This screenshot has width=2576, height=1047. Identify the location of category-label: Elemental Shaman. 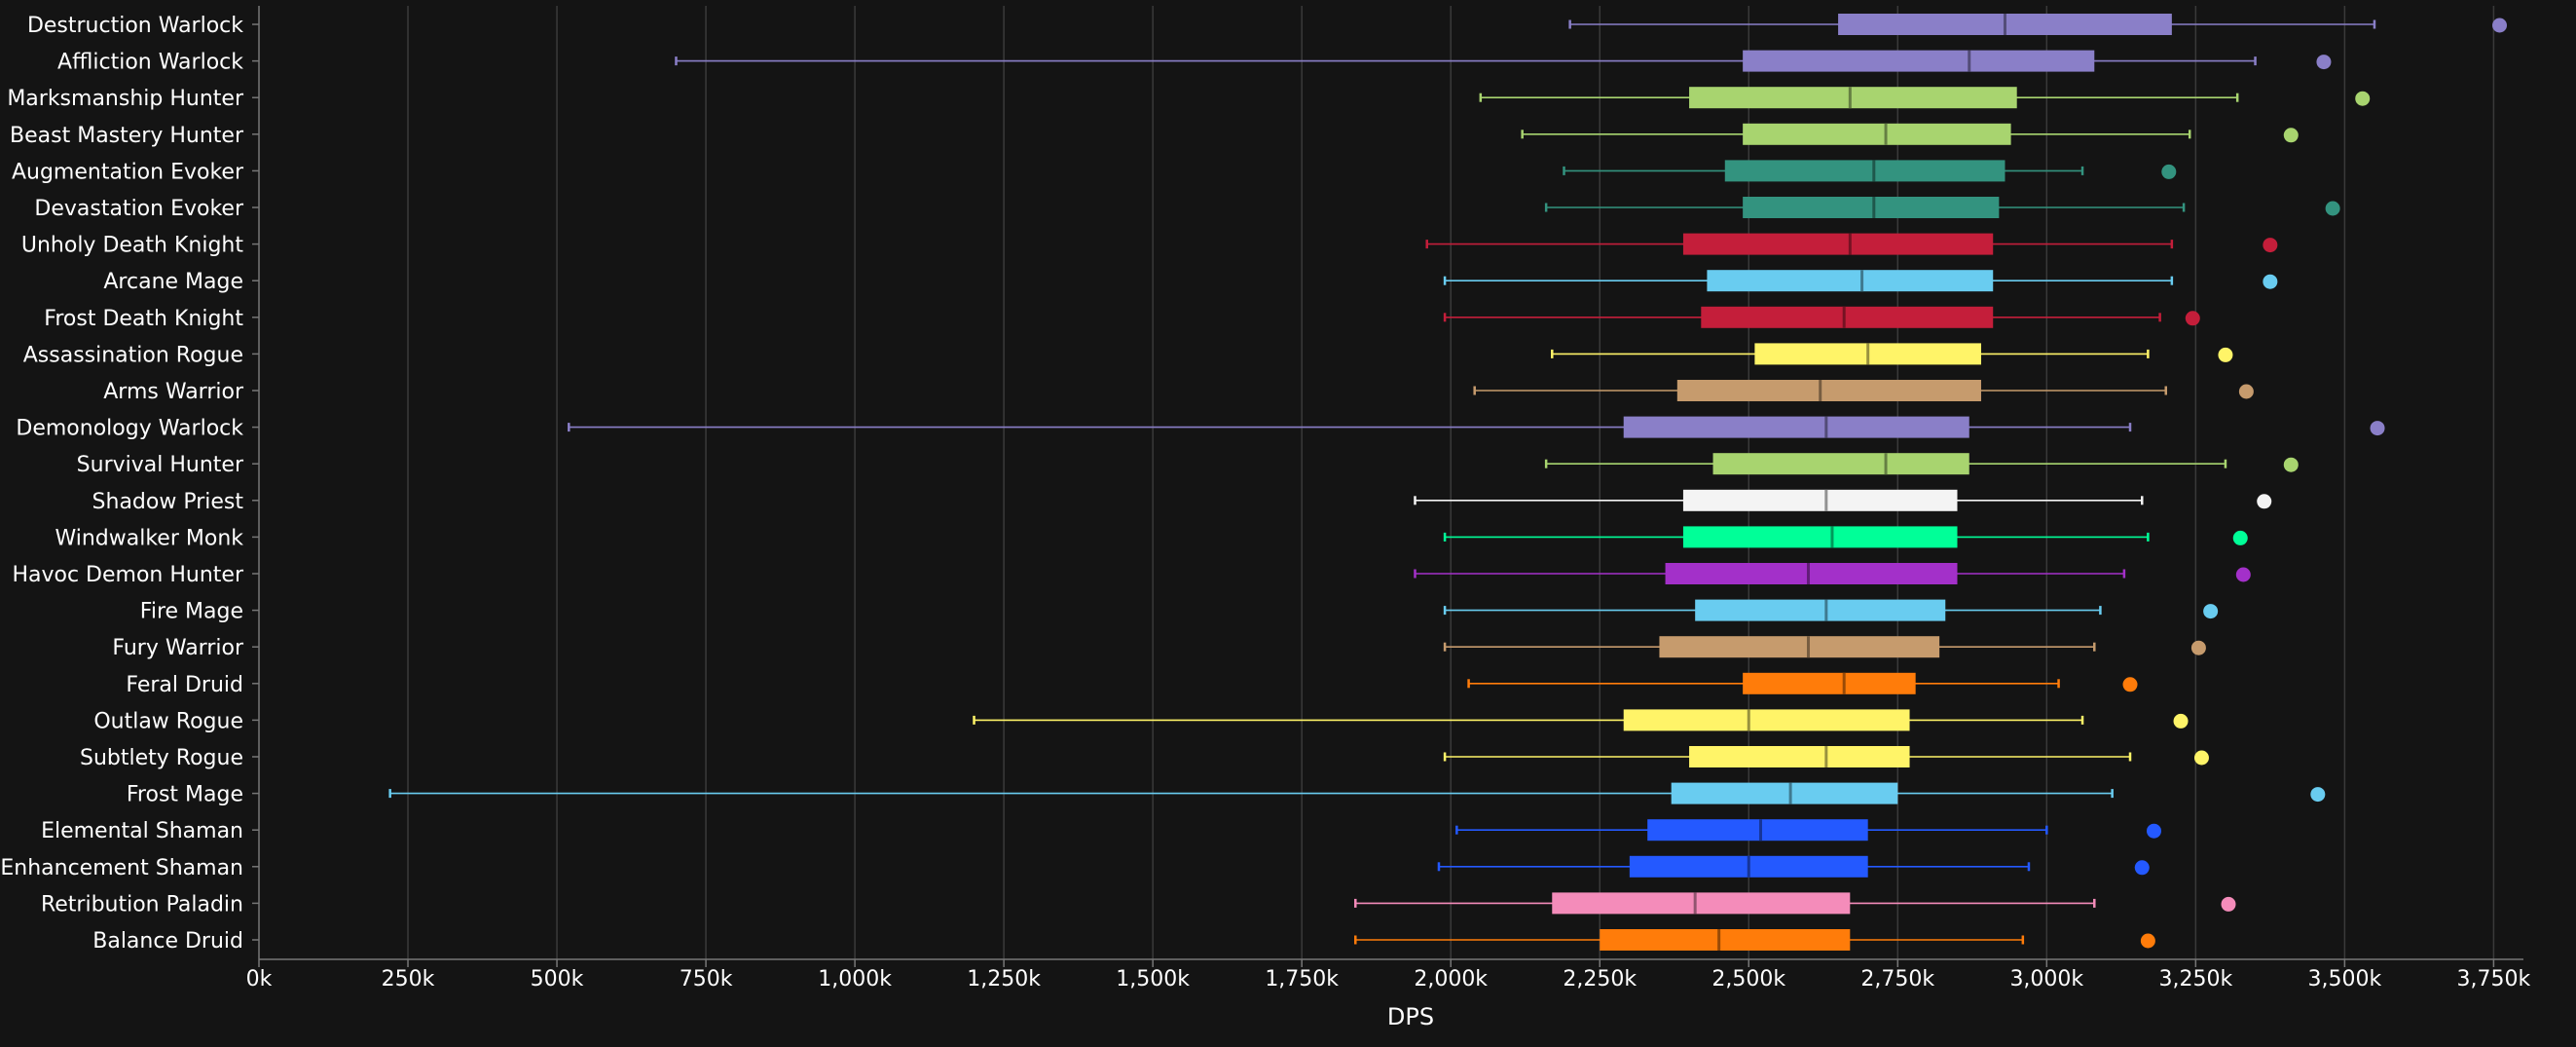
(142, 831).